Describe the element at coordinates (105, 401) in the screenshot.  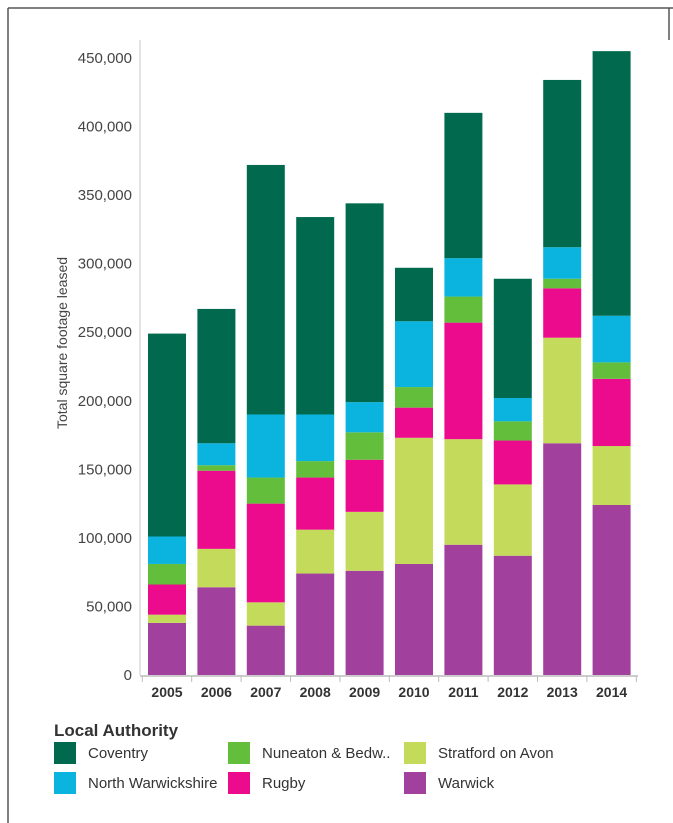
I see `y-tick-label: 200,000` at that location.